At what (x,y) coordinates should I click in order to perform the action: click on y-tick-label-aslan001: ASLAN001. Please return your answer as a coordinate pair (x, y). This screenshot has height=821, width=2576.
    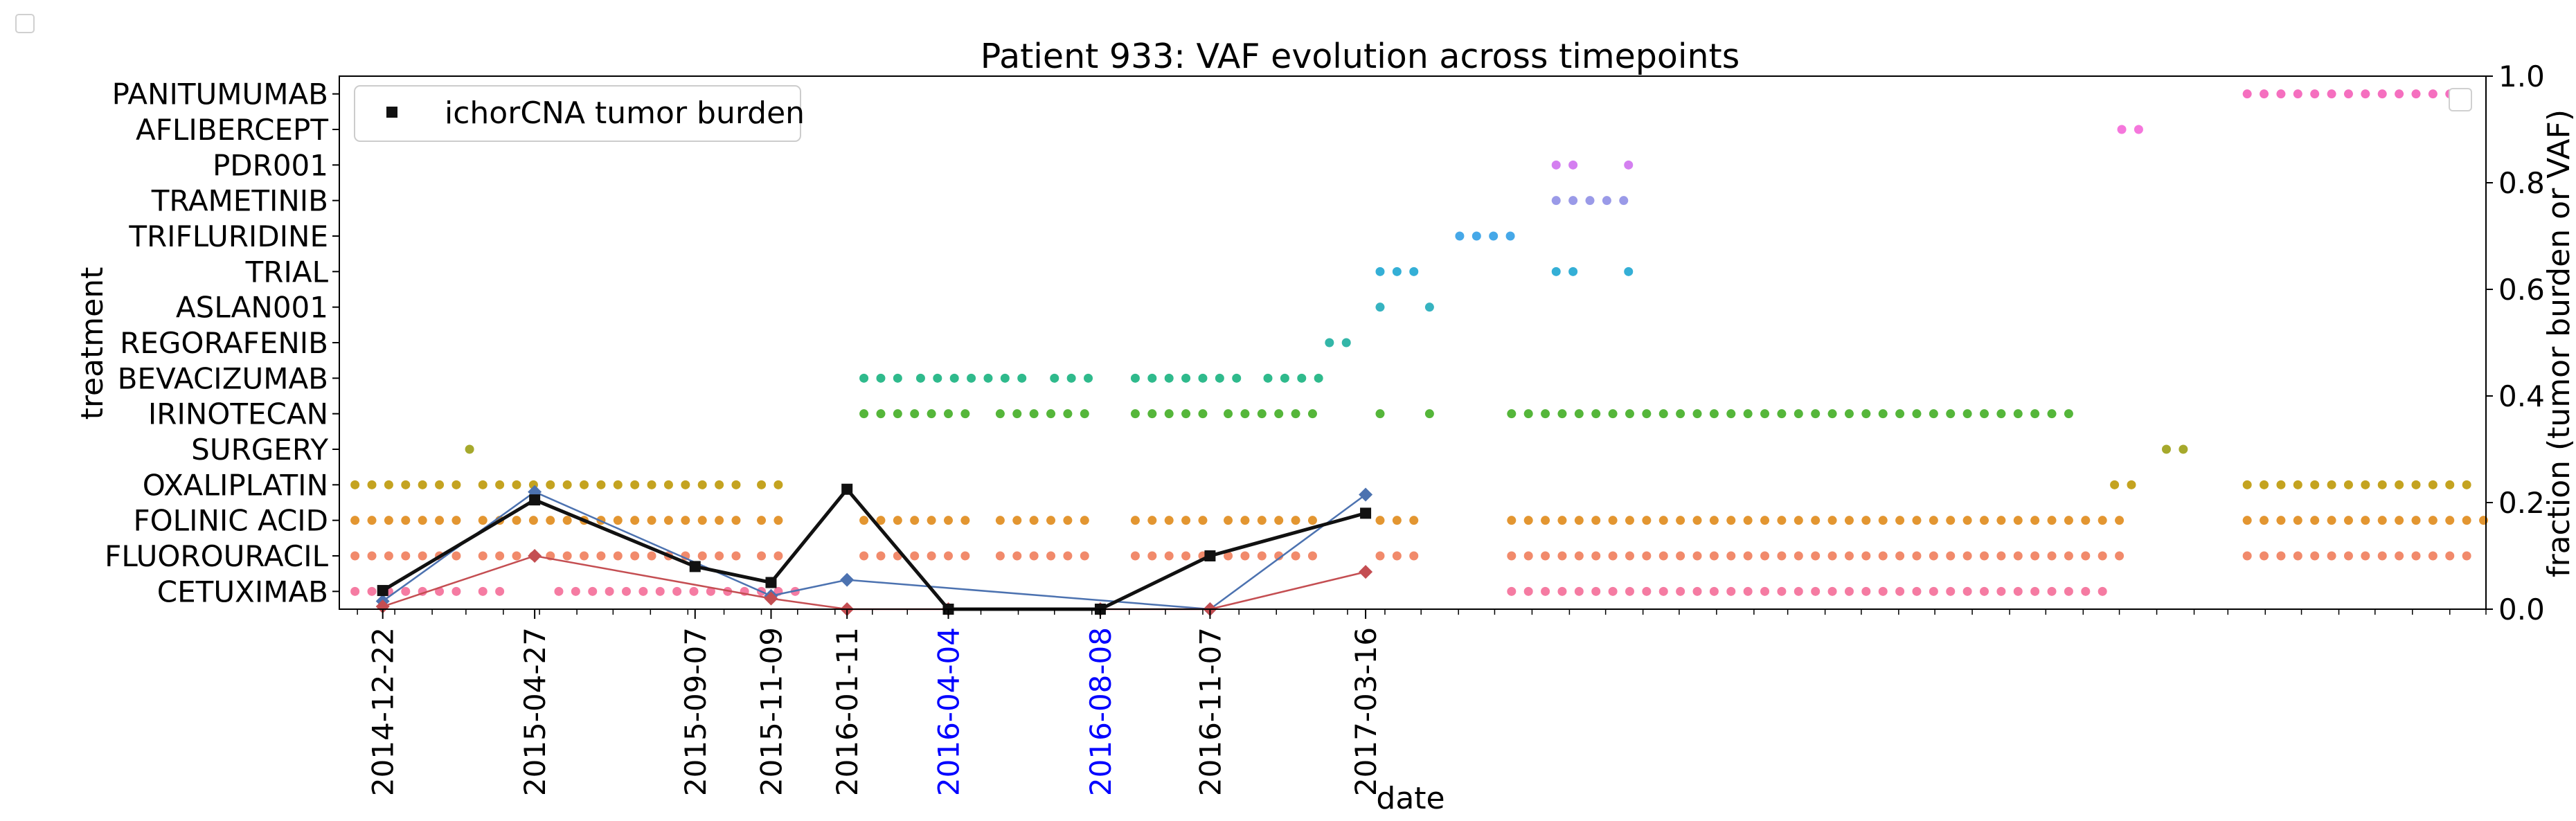
    Looking at the image, I should click on (252, 308).